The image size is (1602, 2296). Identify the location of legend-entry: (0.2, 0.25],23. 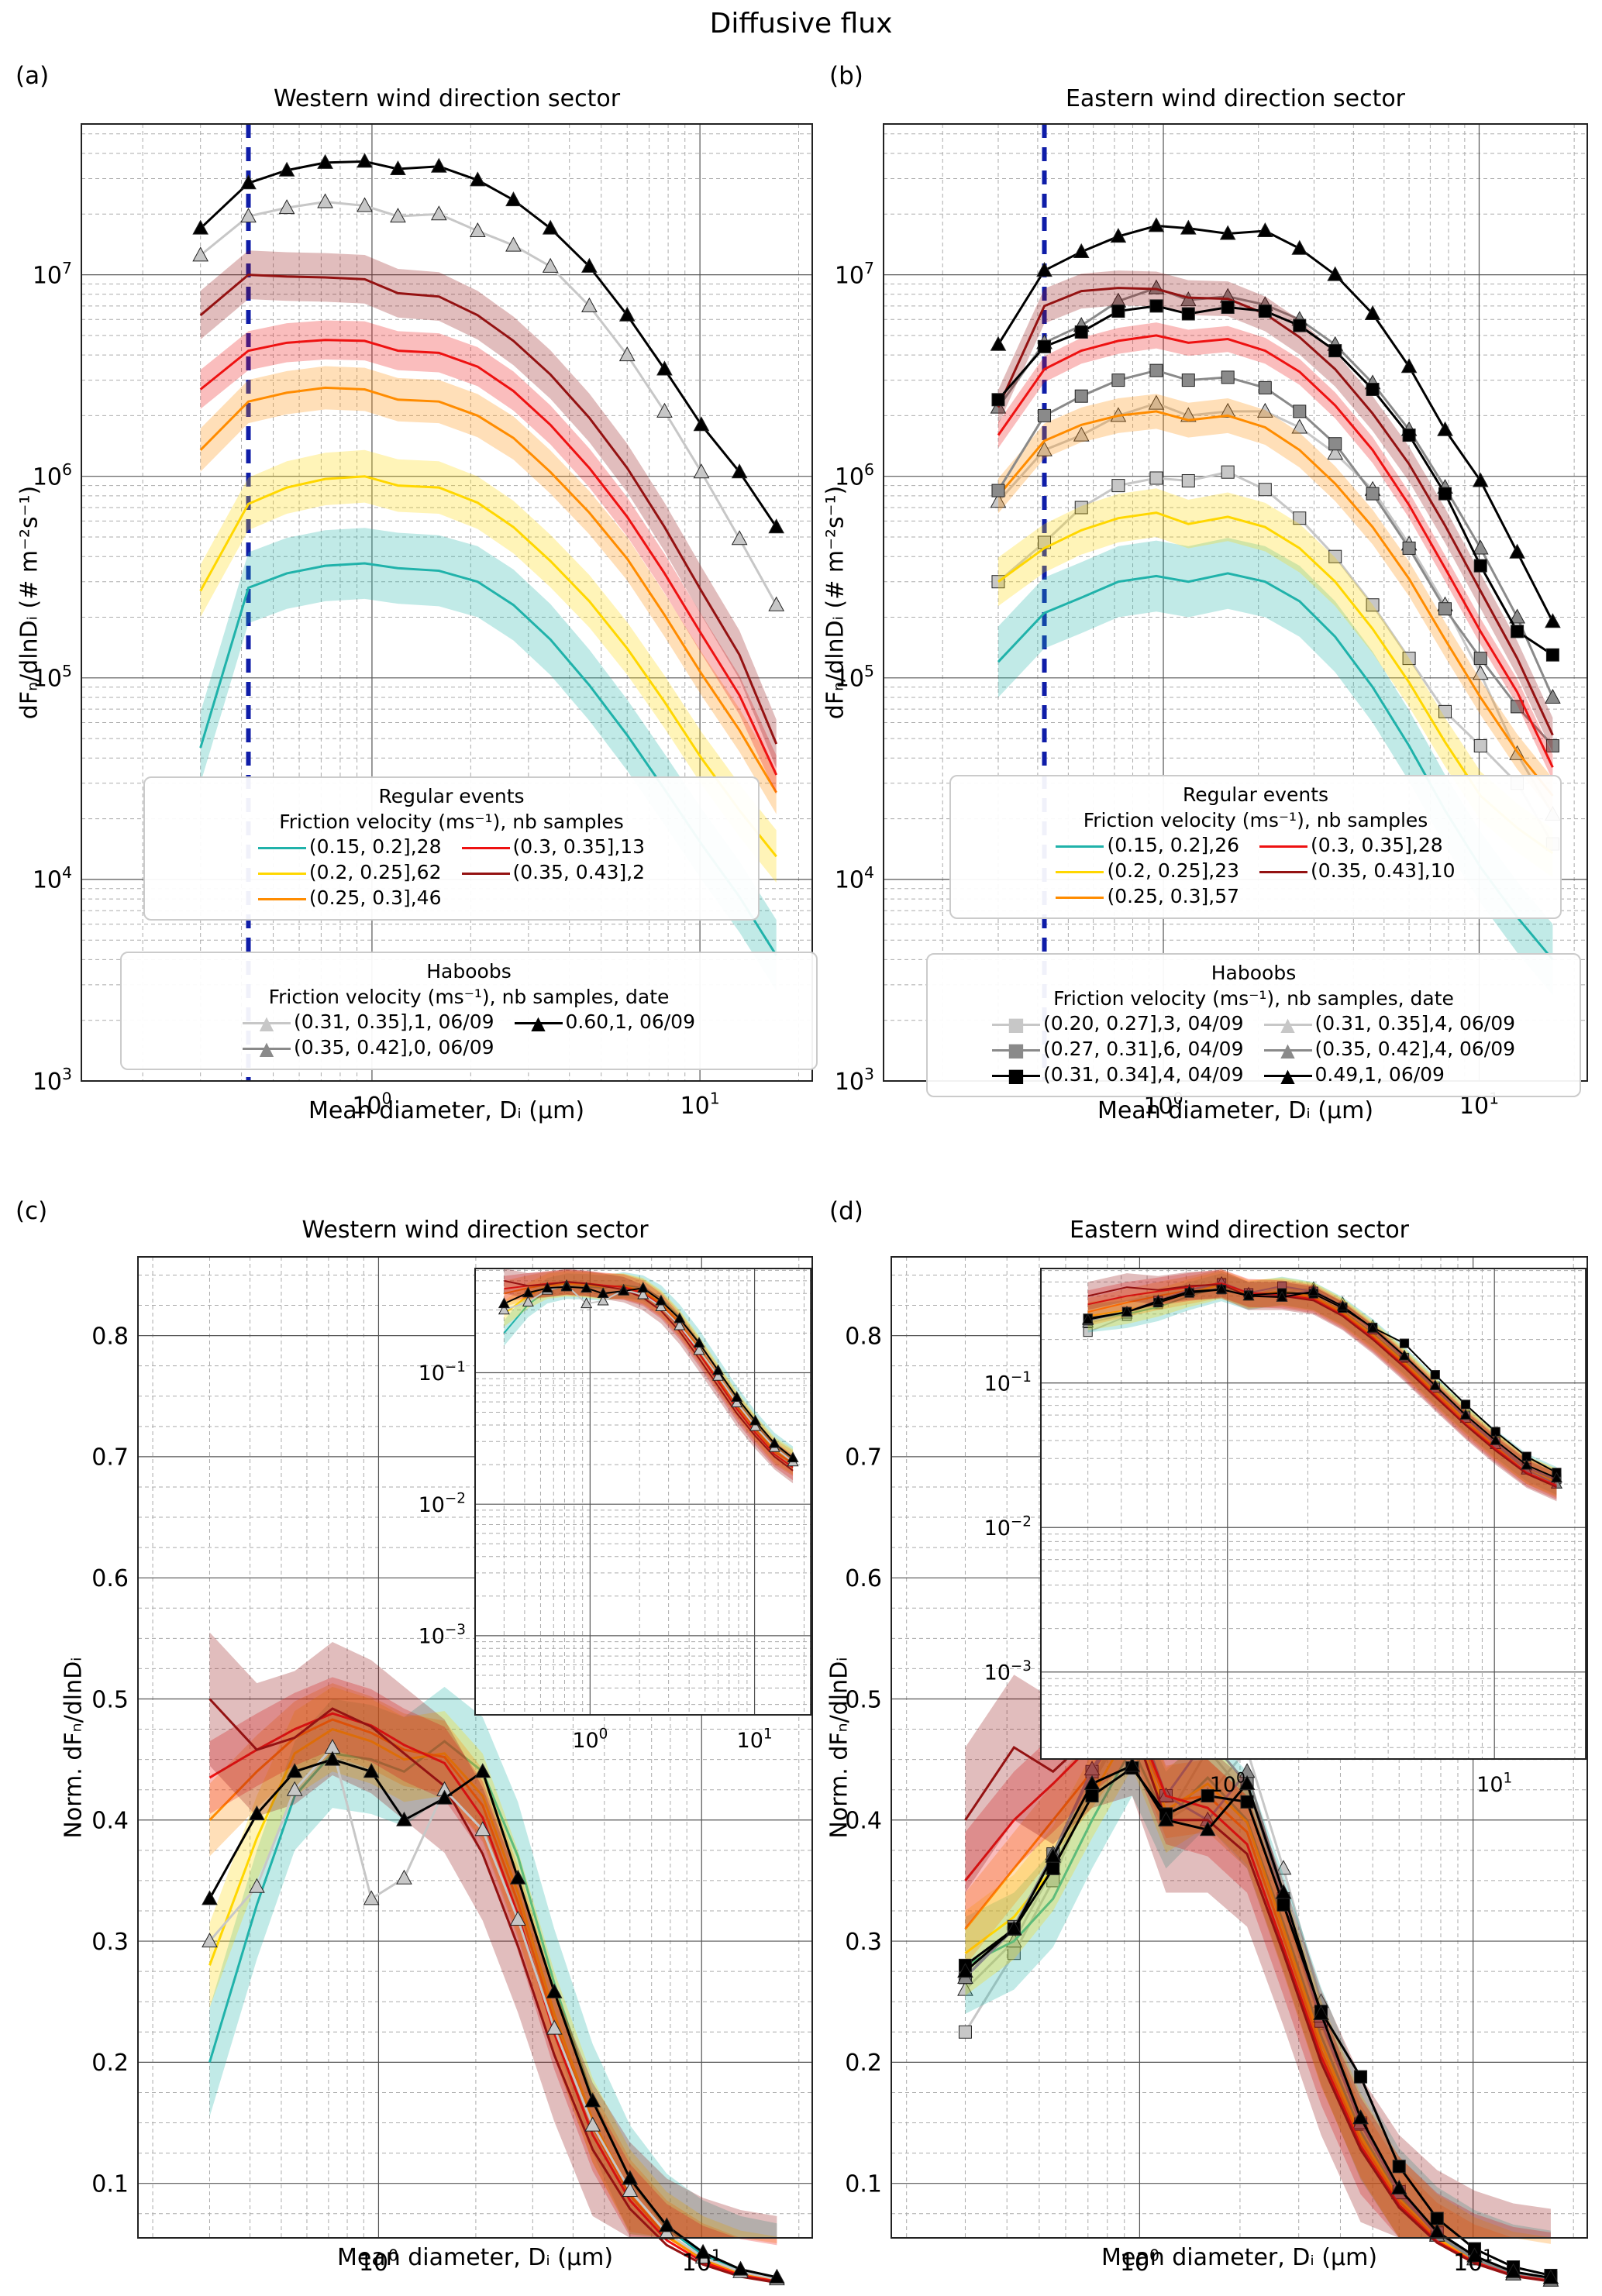
(1147, 871).